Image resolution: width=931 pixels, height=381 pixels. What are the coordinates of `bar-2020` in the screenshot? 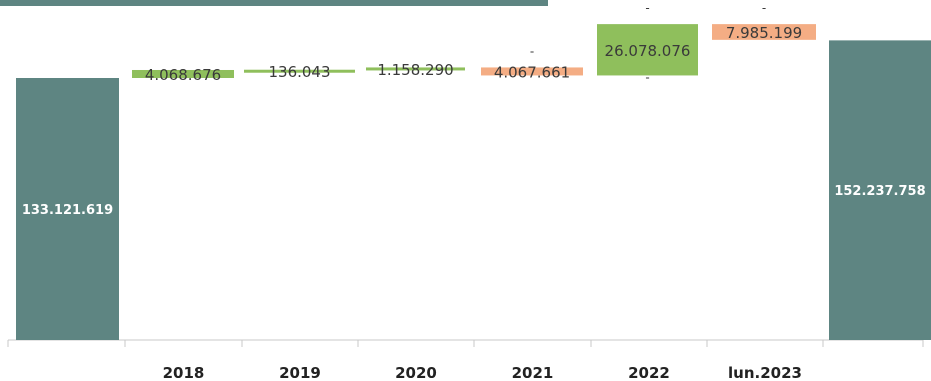 It's located at (415, 69).